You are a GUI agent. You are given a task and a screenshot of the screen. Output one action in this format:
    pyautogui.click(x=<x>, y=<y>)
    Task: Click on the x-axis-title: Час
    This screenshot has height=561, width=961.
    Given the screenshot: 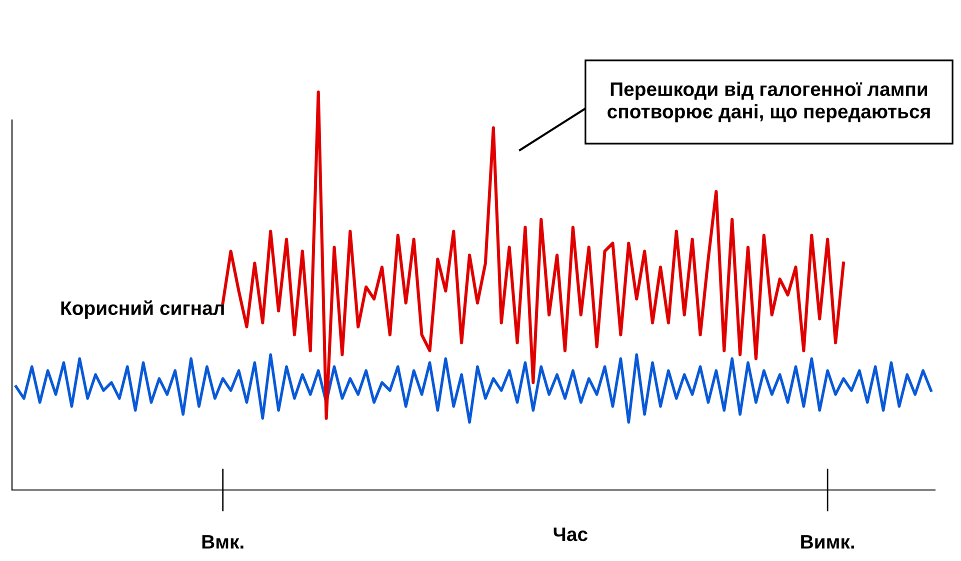 What is the action you would take?
    pyautogui.click(x=571, y=535)
    